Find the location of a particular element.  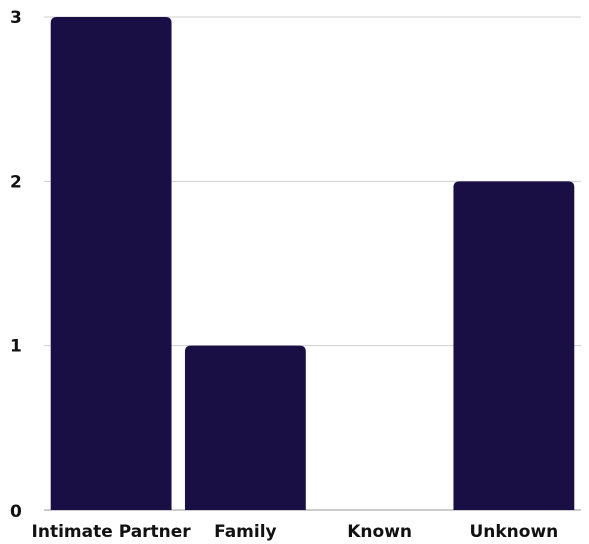

x-tick-label: Known is located at coordinates (379, 532).